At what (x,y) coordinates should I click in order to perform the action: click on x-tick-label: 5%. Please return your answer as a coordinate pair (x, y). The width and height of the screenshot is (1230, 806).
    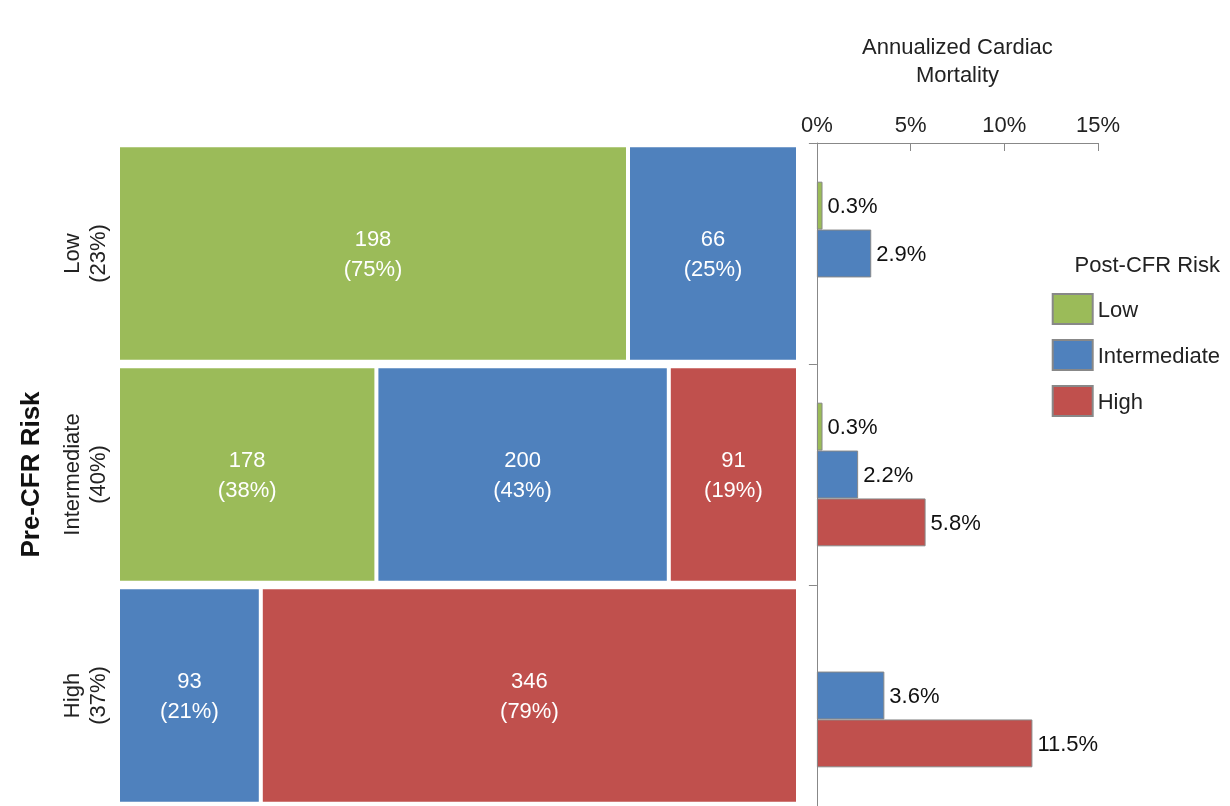
    Looking at the image, I should click on (910, 124).